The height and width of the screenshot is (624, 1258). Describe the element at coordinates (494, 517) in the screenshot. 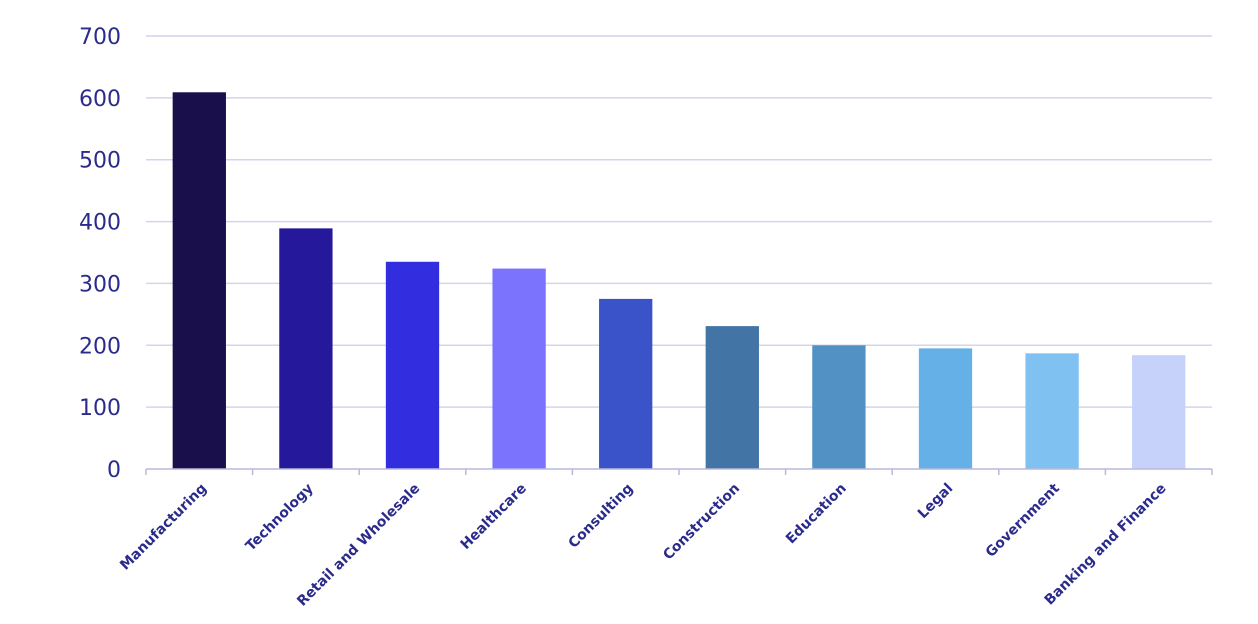

I see `x-tick-label: Healthcare` at that location.